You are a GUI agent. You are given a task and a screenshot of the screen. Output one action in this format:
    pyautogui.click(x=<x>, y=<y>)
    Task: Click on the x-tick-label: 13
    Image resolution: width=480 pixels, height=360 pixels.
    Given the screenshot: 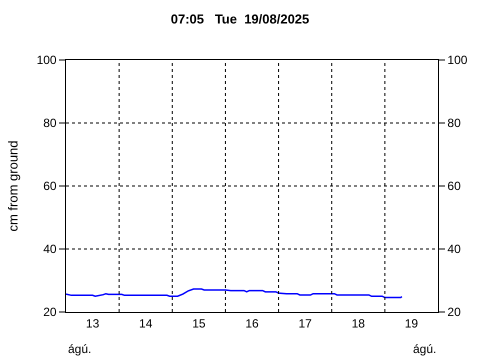 What is the action you would take?
    pyautogui.click(x=93, y=323)
    